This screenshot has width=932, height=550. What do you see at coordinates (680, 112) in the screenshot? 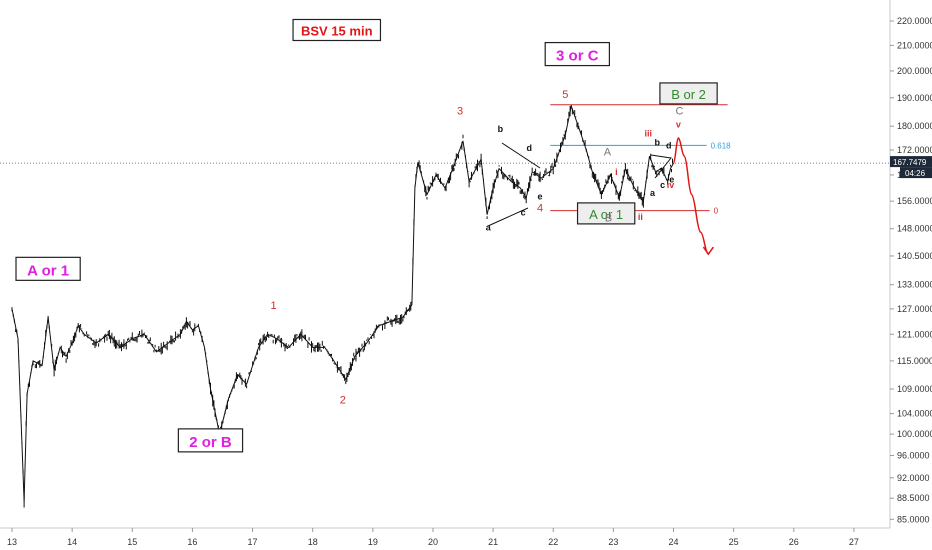
I see `wave-label: C` at bounding box center [680, 112].